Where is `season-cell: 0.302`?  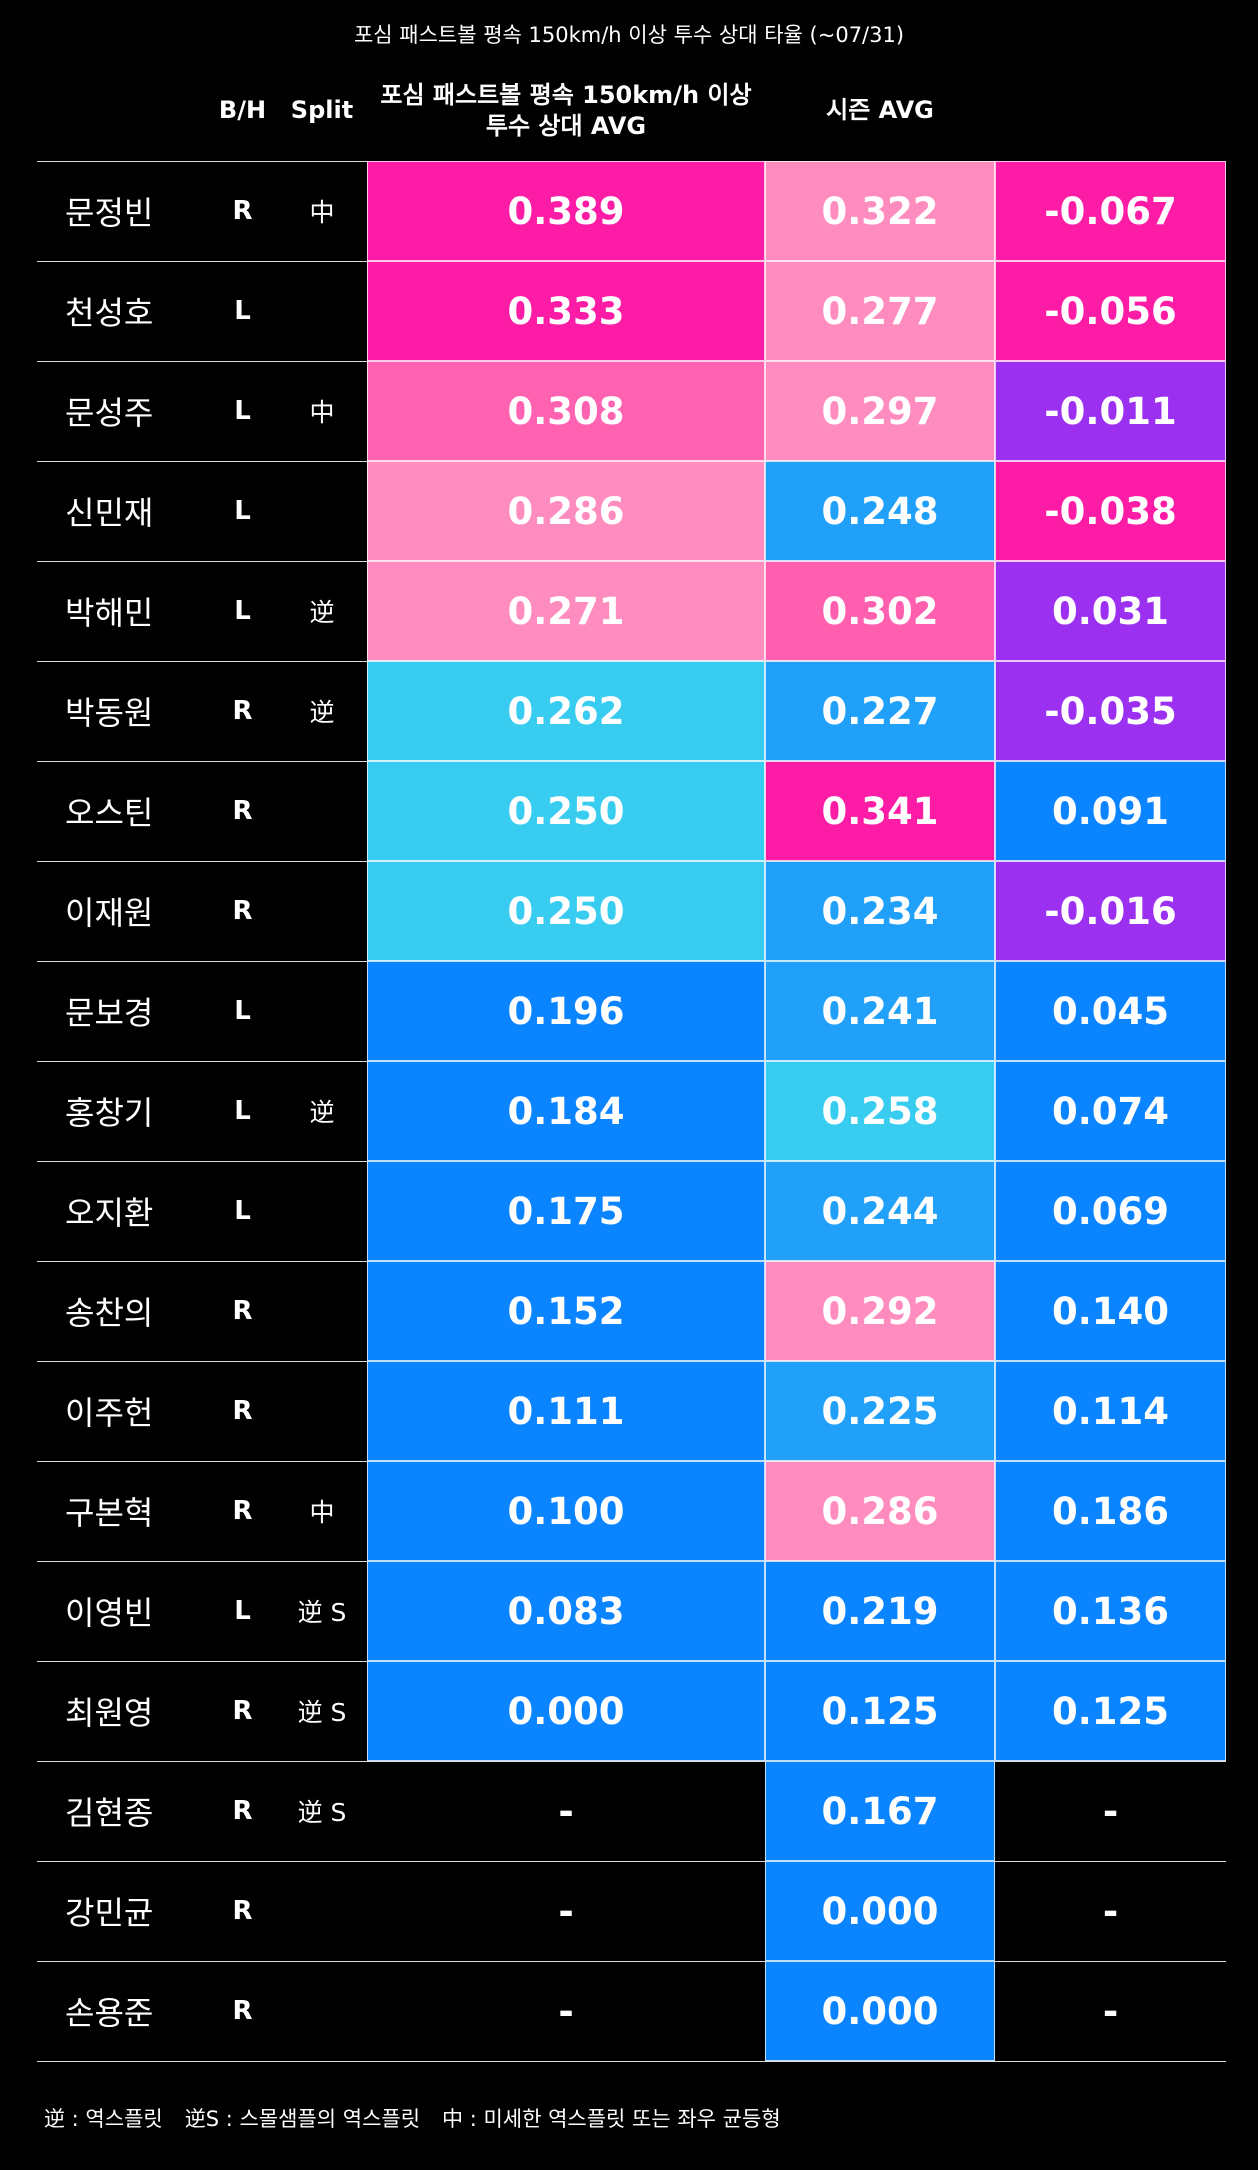 season-cell: 0.302 is located at coordinates (880, 611).